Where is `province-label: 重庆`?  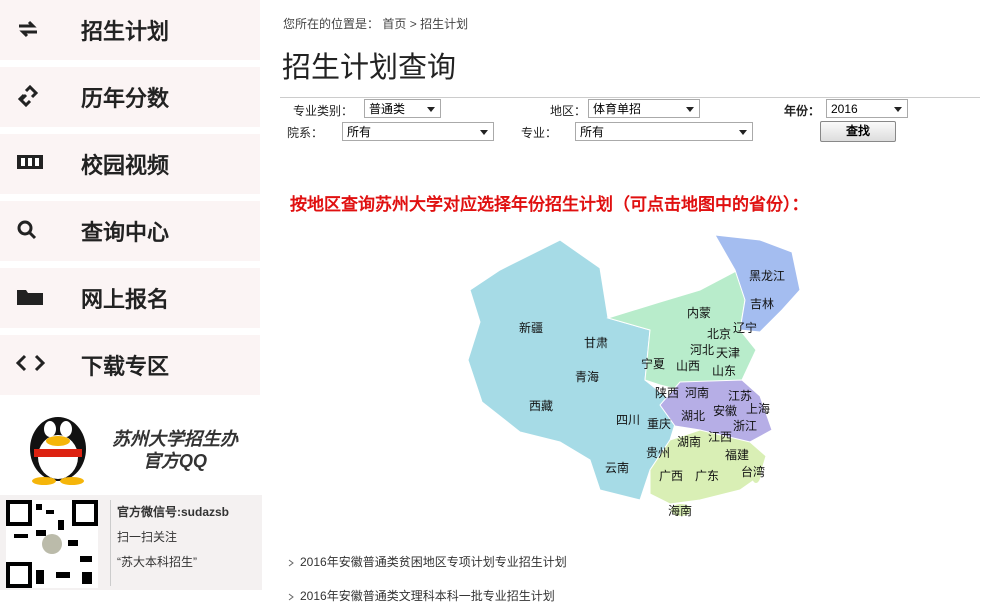 province-label: 重庆 is located at coordinates (659, 424).